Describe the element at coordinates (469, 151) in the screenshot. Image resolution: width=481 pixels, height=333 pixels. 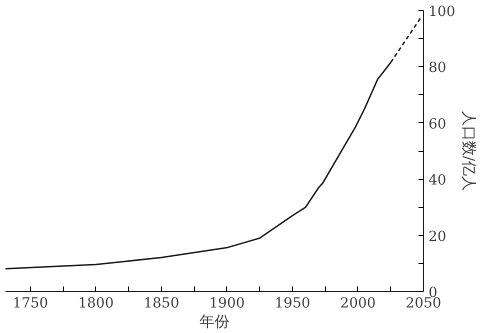
I see `y-axis-title: 人口数/亿人` at that location.